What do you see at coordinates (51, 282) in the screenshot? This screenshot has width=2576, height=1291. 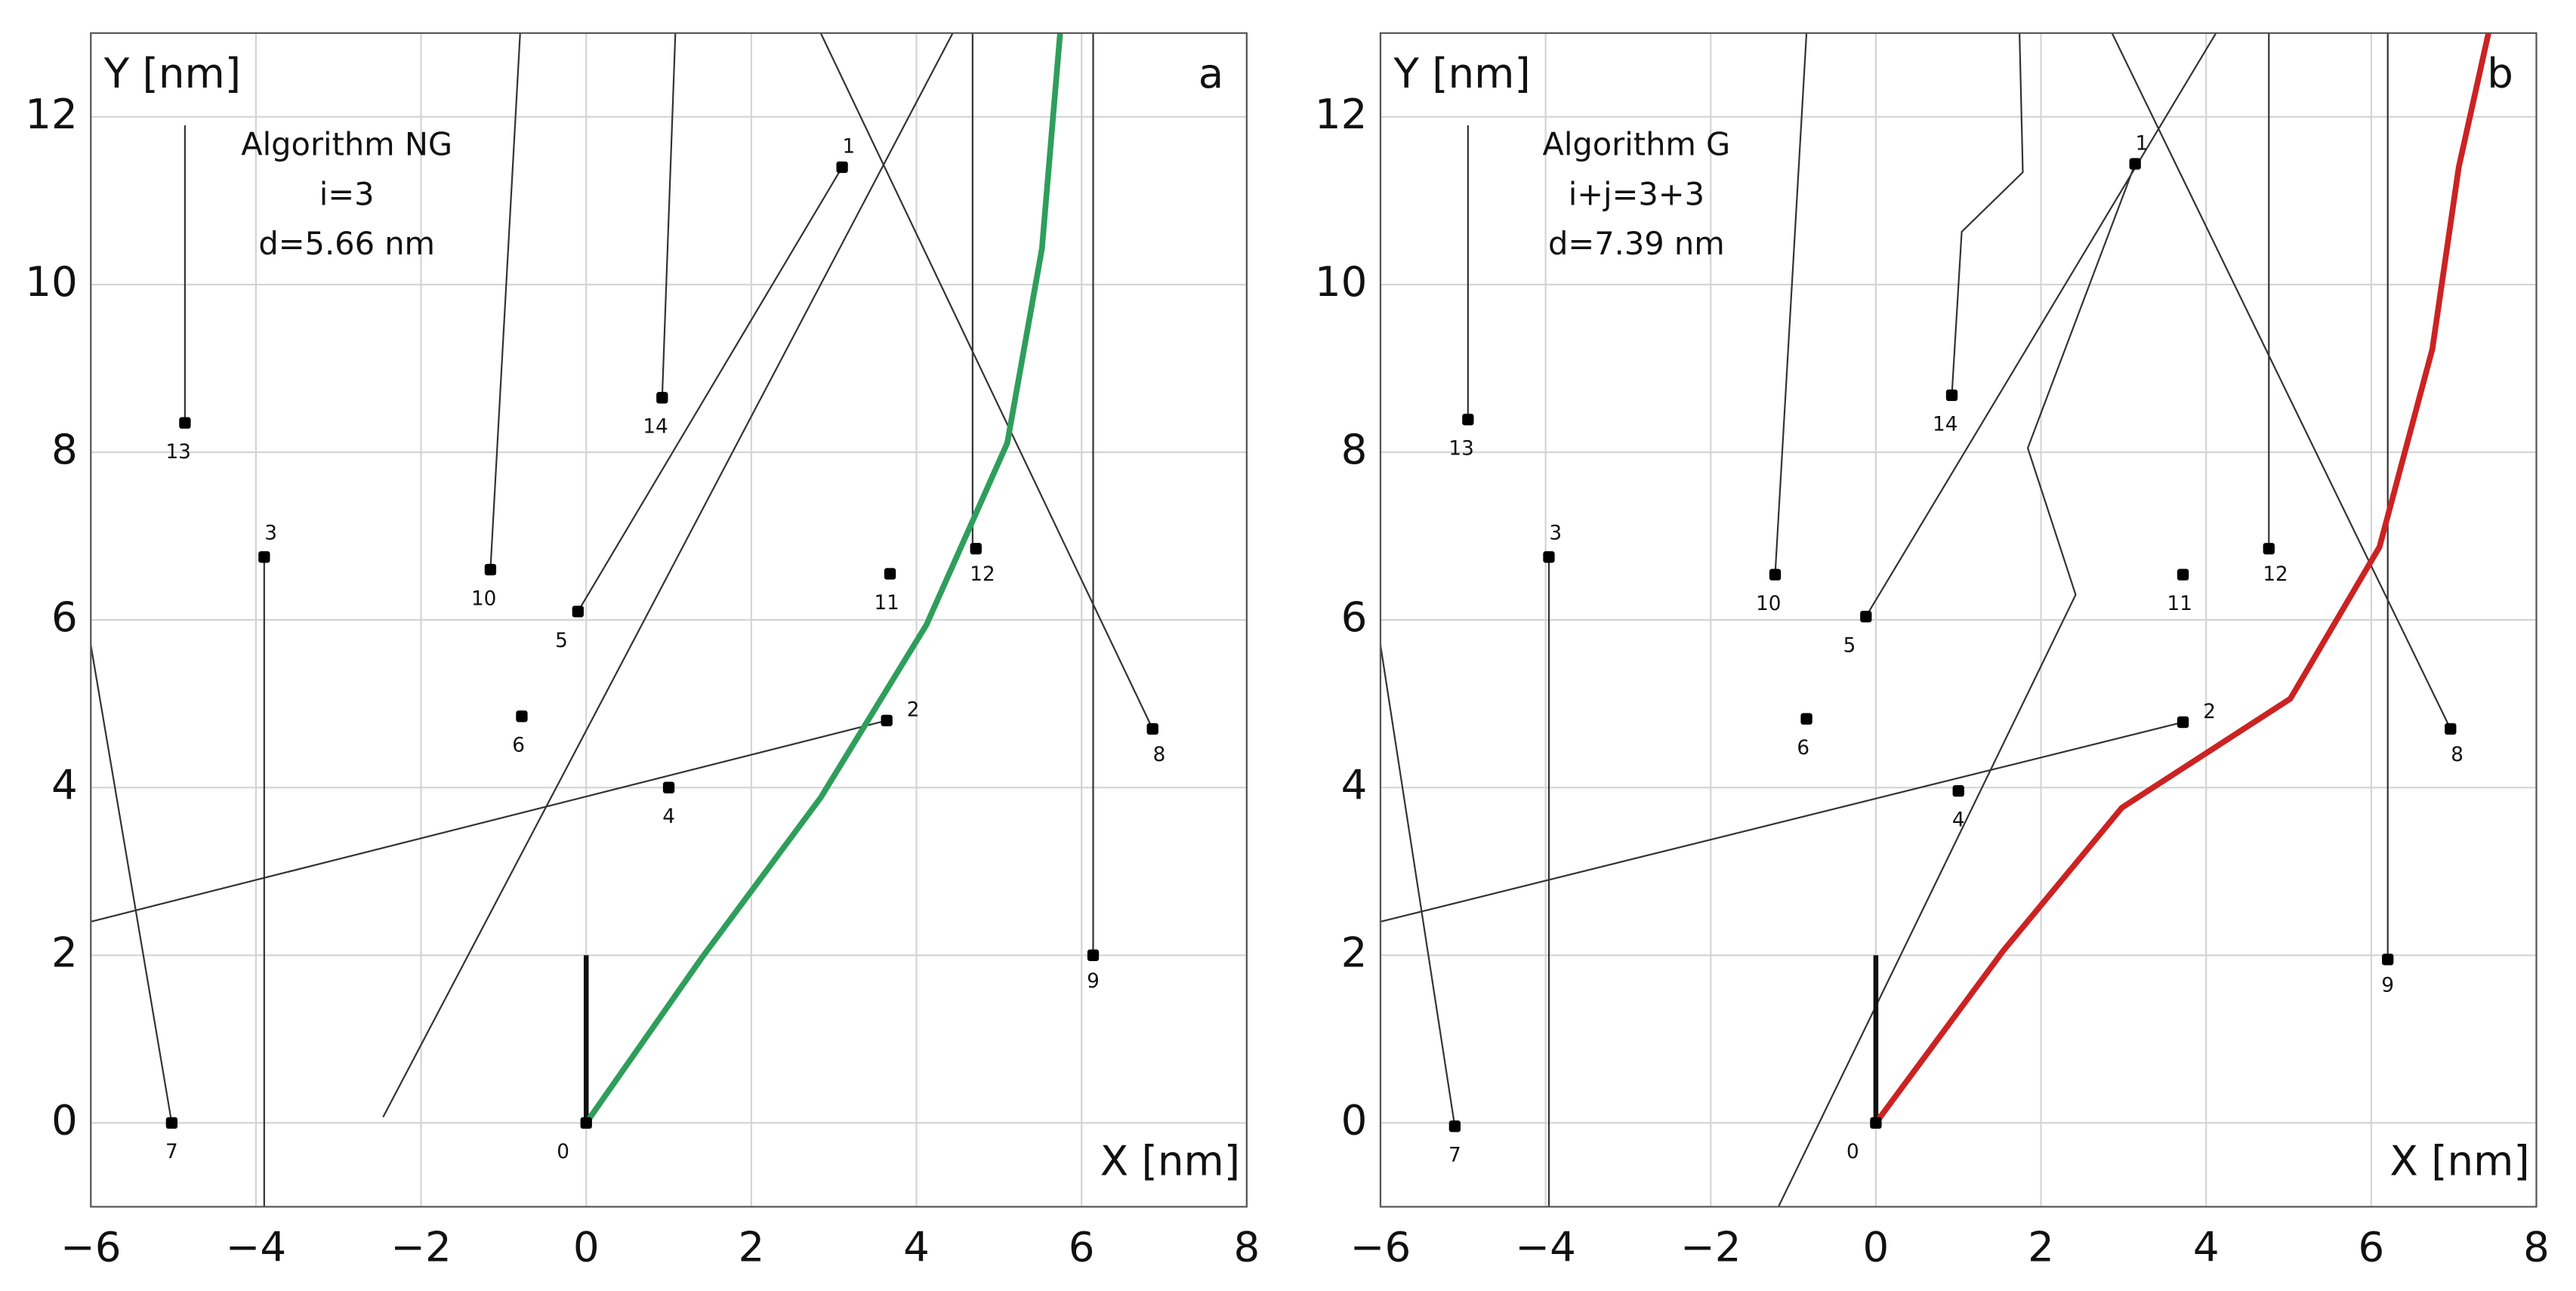 I see `y-tick-label: 10` at bounding box center [51, 282].